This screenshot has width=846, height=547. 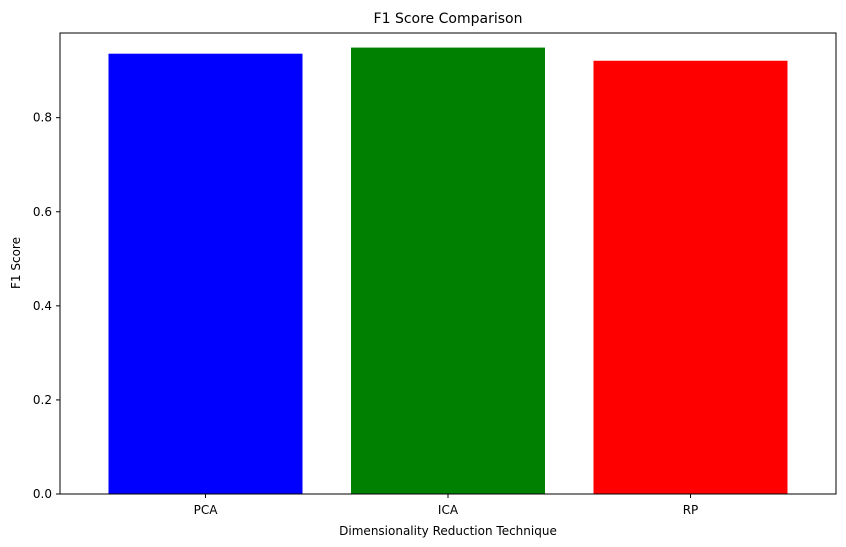 What do you see at coordinates (448, 531) in the screenshot?
I see `x-axis-label: Dimensionality Reduction Technique` at bounding box center [448, 531].